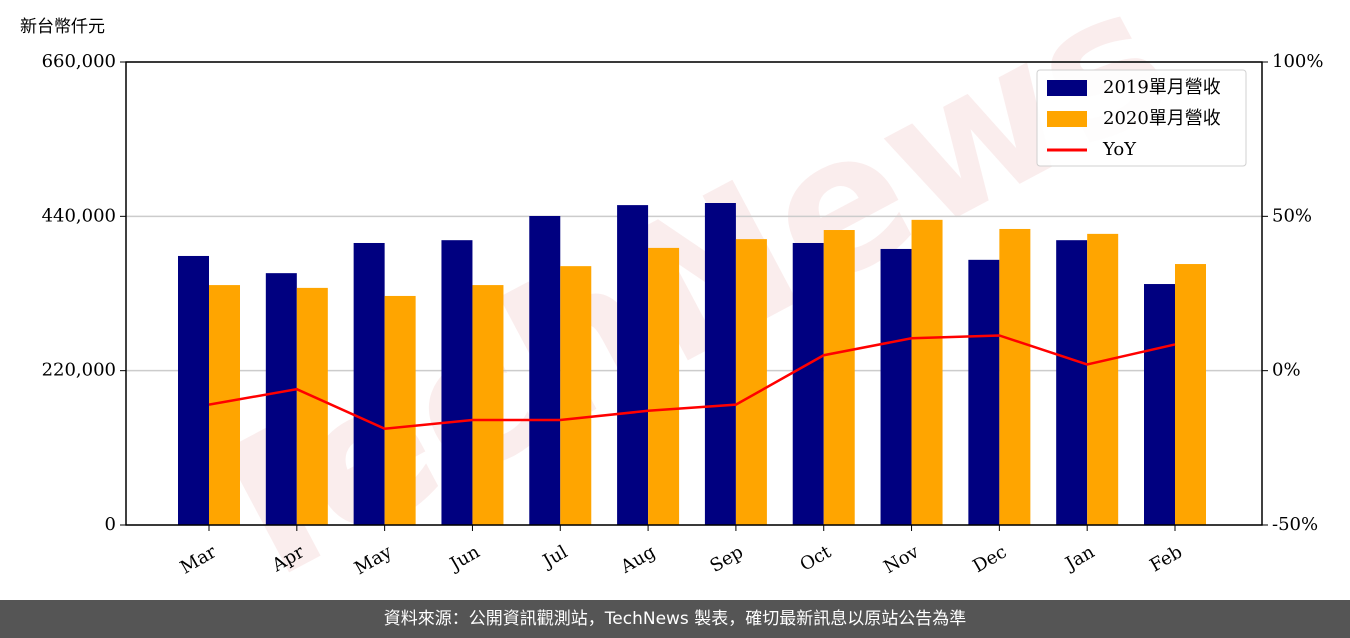 The height and width of the screenshot is (638, 1350). I want to click on x-tick-label: Jun, so click(464, 558).